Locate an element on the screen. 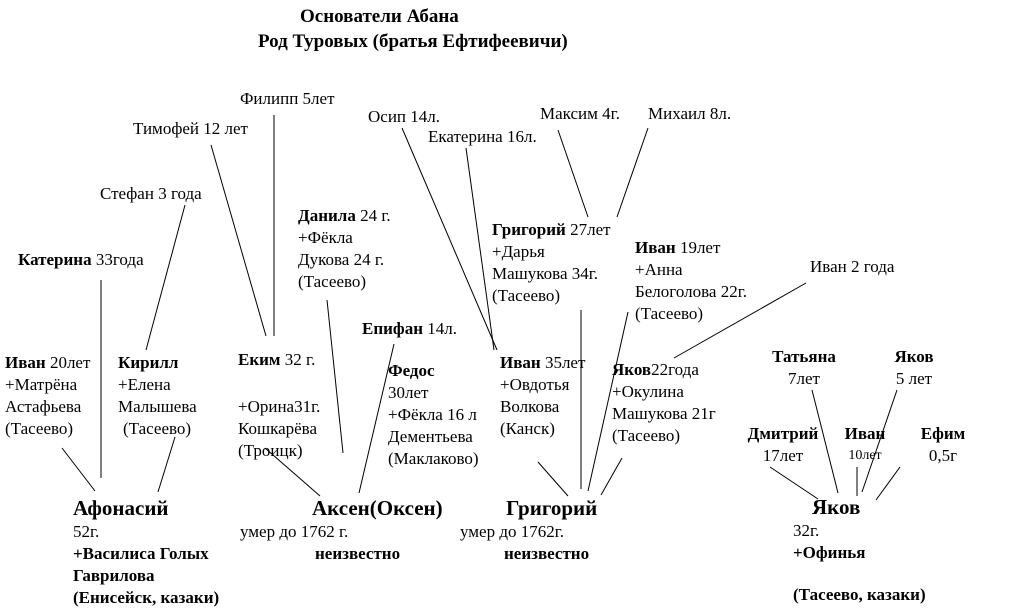 Image resolution: width=1026 pixels, height=614 pixels. connector-epifan-aksen is located at coordinates (376, 418).